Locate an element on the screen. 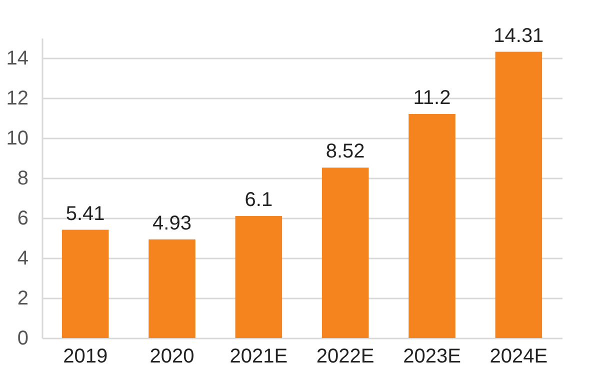 This screenshot has height=386, width=600. y-tick-label: 12 is located at coordinates (17, 99).